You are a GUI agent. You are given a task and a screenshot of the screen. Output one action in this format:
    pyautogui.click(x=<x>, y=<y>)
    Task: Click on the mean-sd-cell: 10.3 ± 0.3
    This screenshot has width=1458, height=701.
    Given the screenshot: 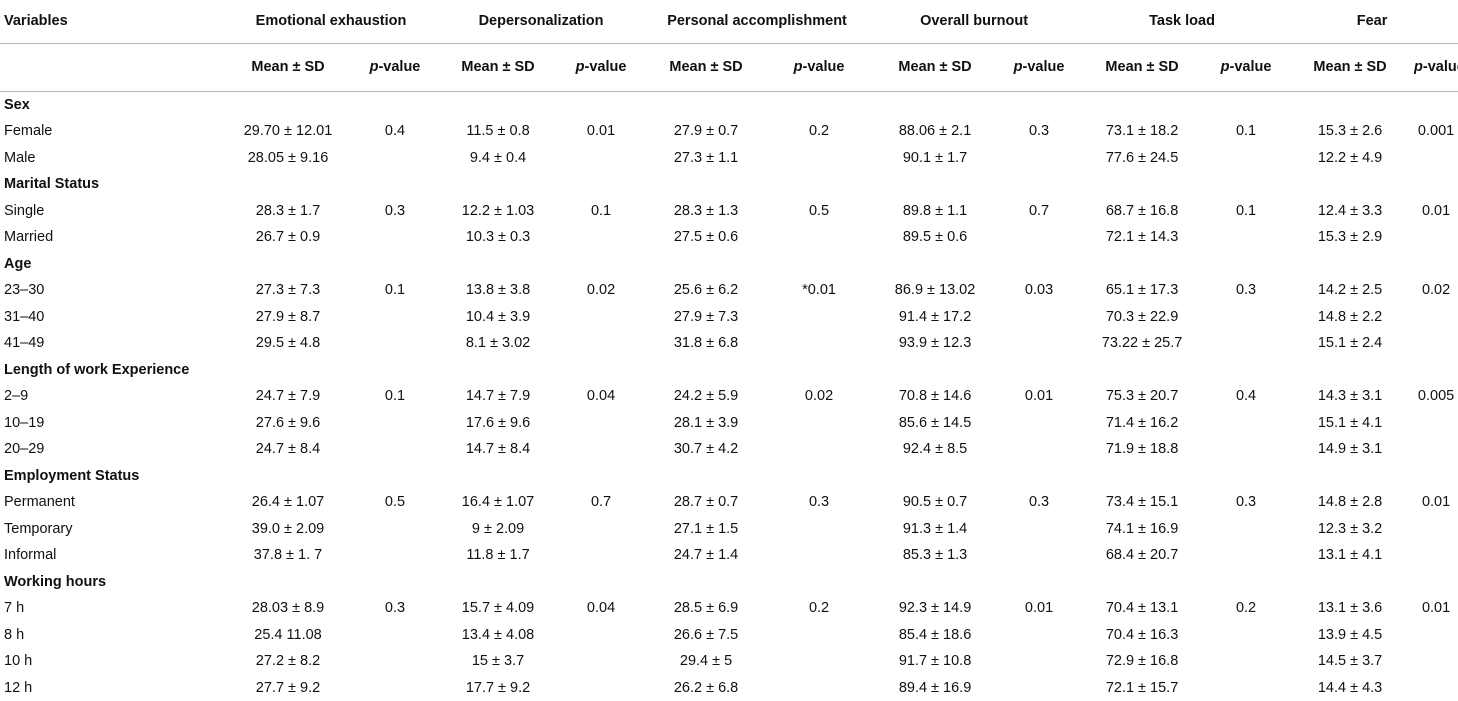 What is the action you would take?
    pyautogui.click(x=498, y=237)
    